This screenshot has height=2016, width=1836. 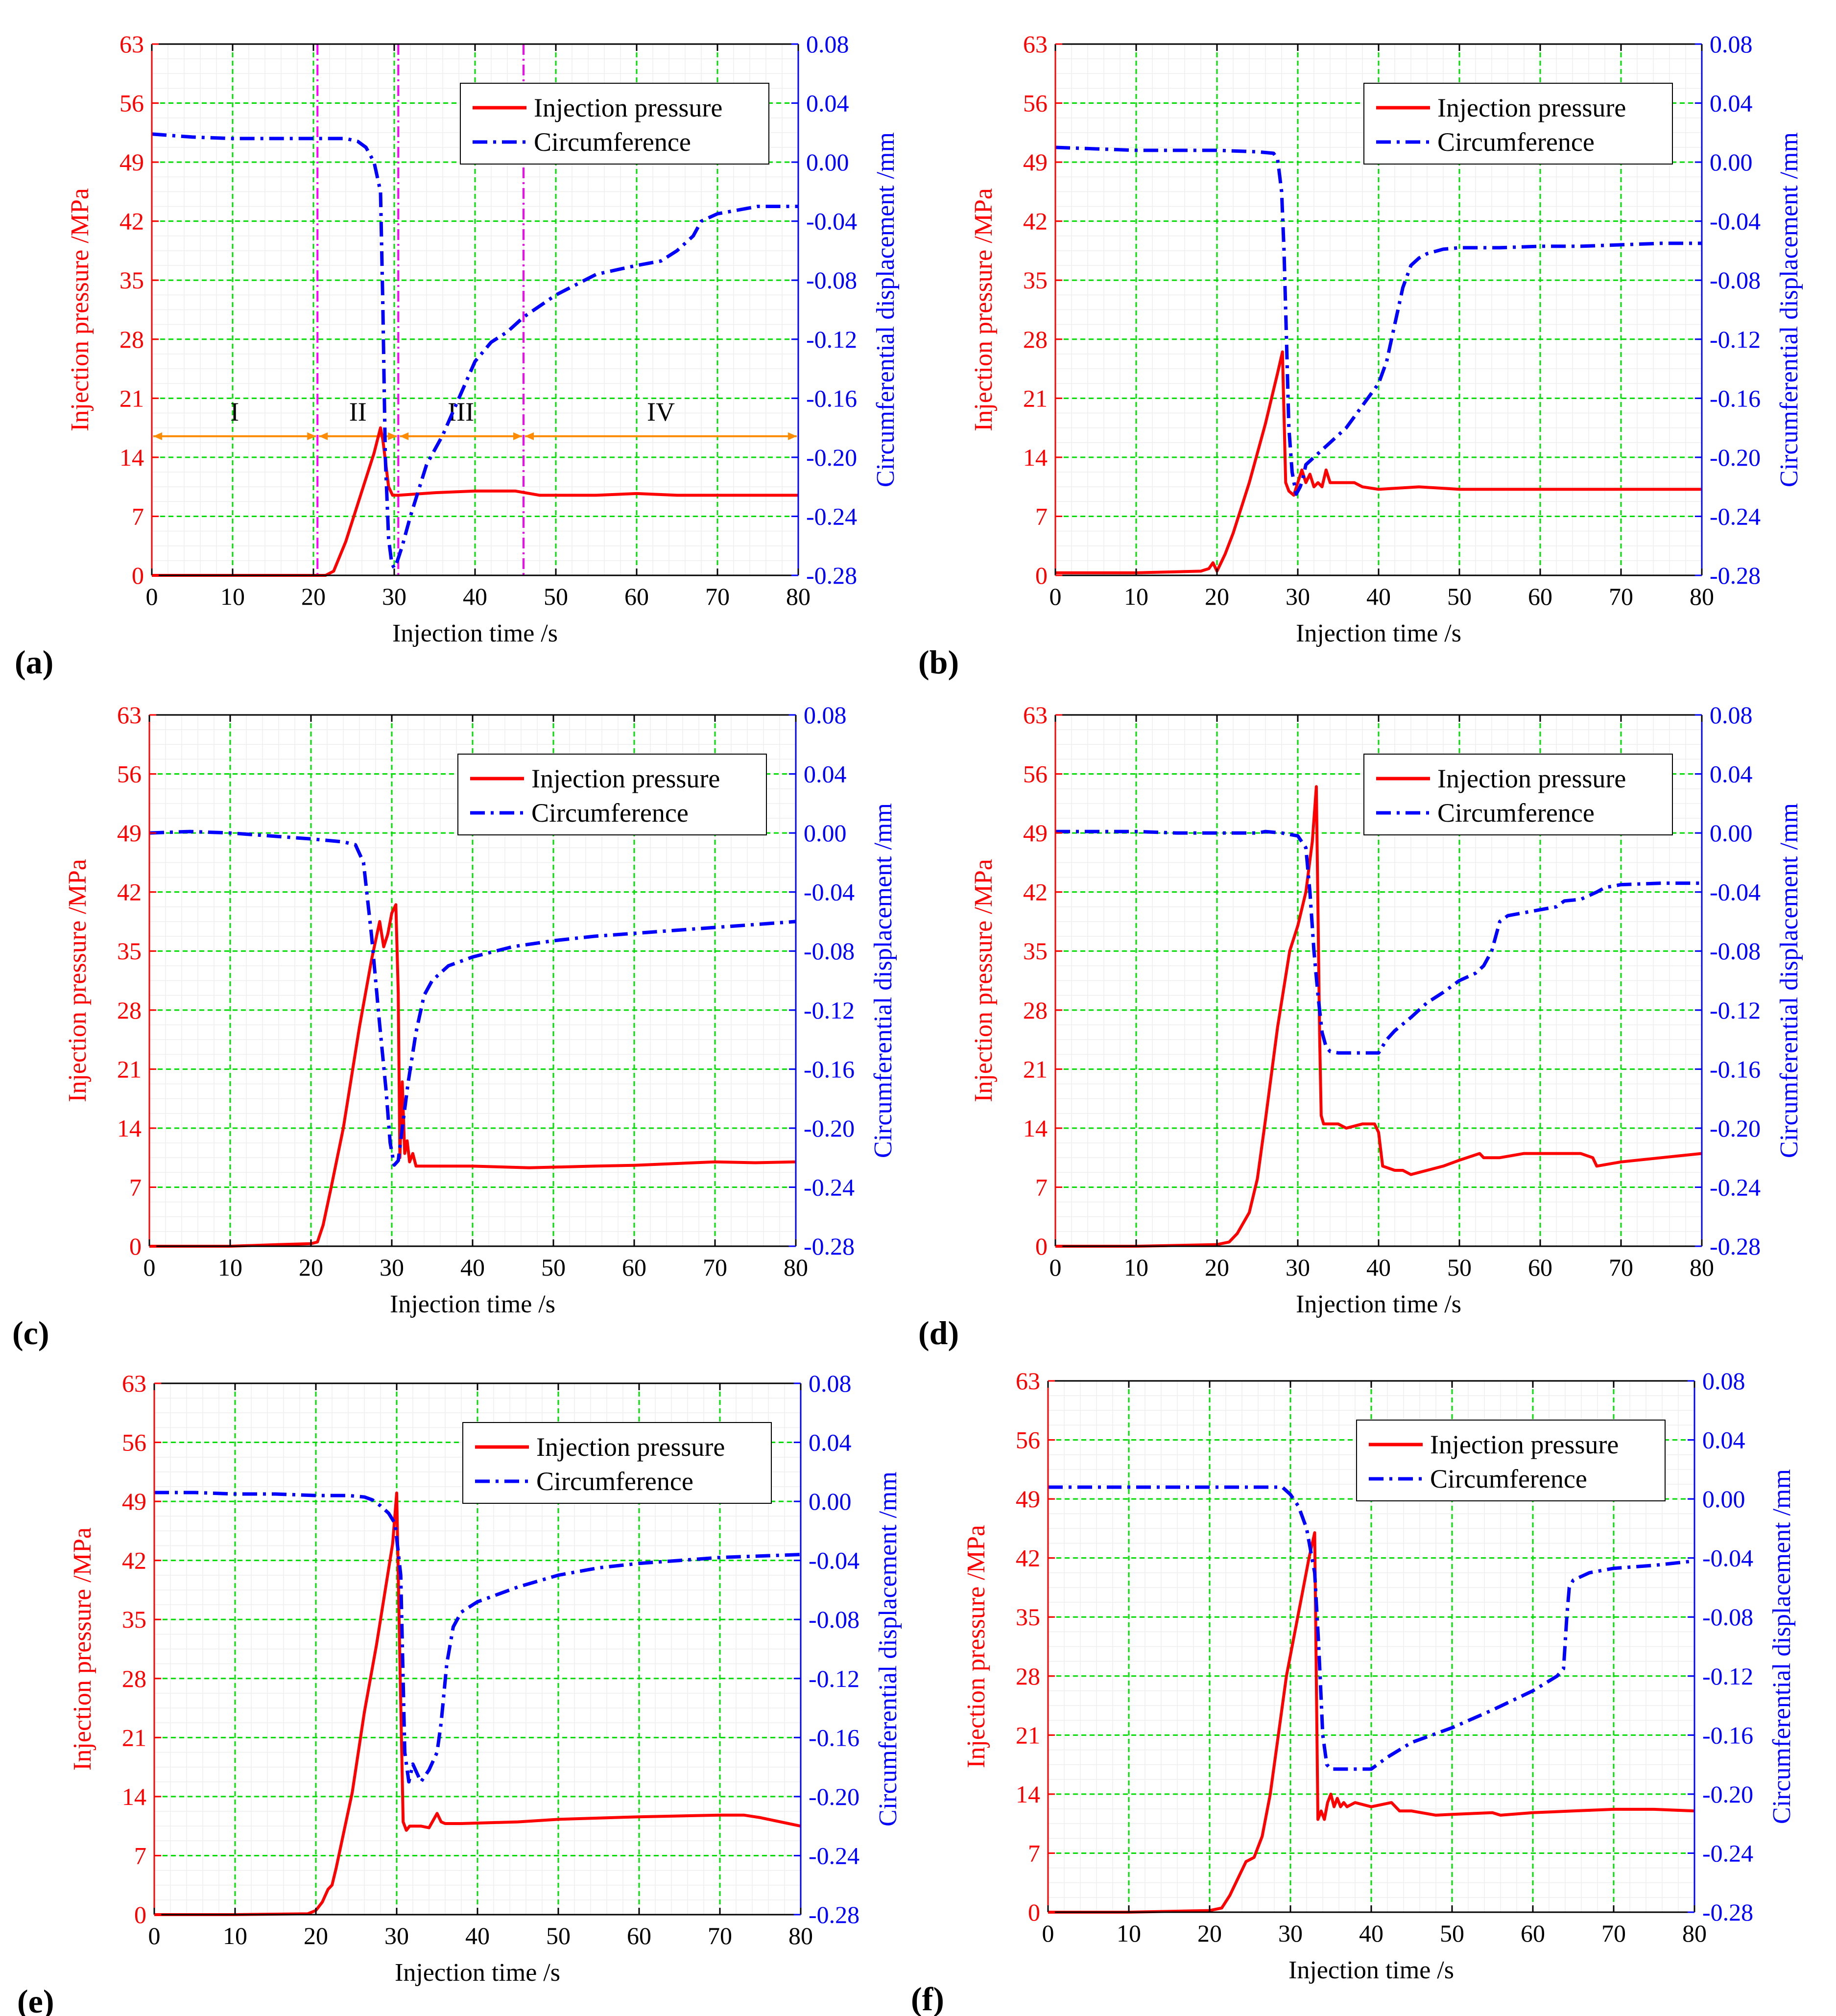 I want to click on x-tick-label: 60, so click(x=1540, y=596).